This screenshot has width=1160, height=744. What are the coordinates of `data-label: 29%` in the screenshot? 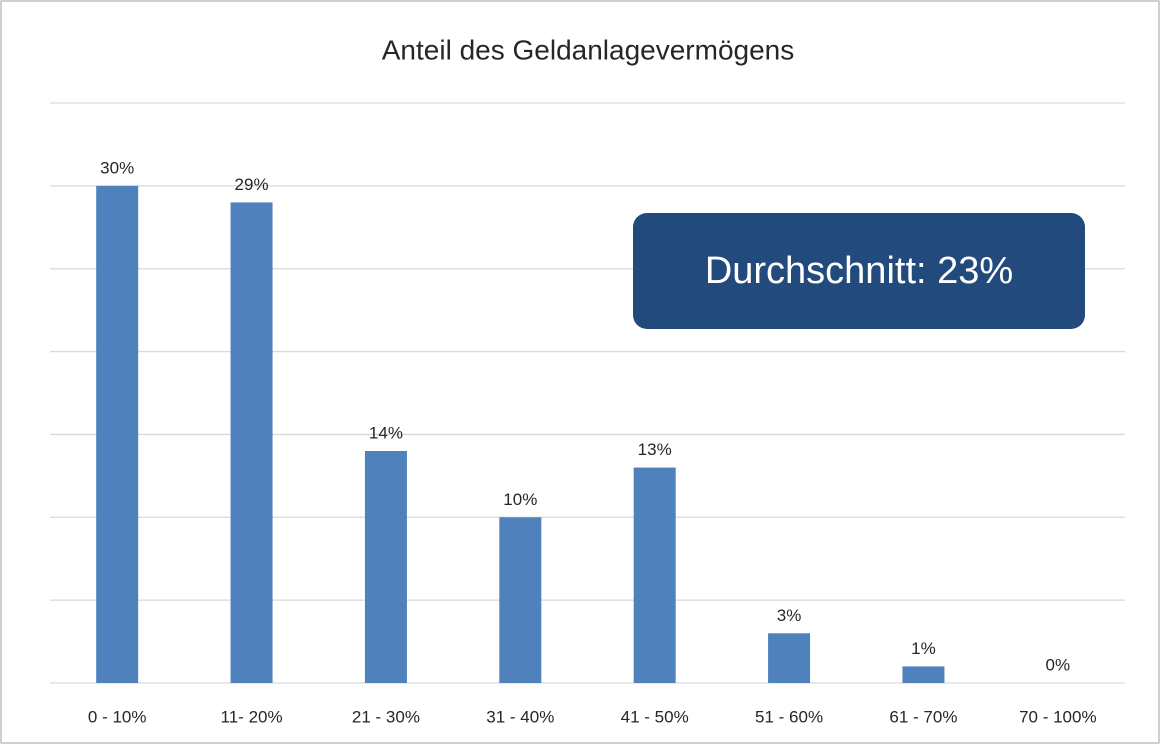 It's located at (252, 184).